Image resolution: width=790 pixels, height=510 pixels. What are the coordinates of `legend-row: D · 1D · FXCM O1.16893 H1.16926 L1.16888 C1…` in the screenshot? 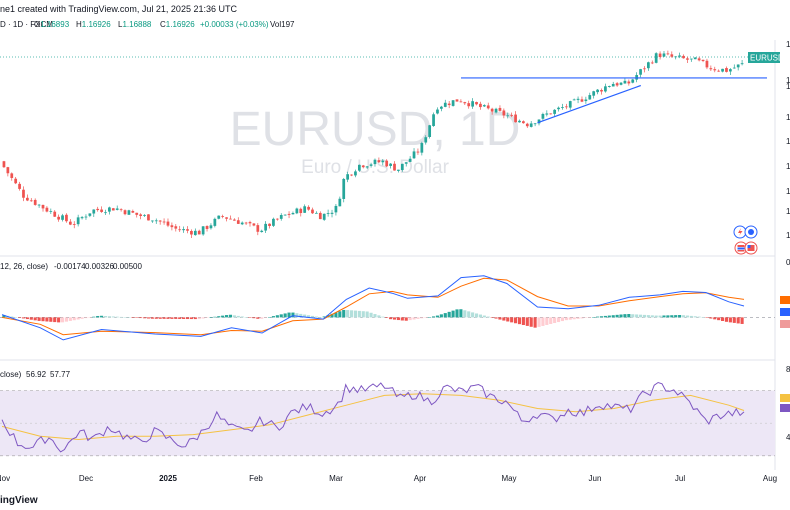 It's located at (147, 24).